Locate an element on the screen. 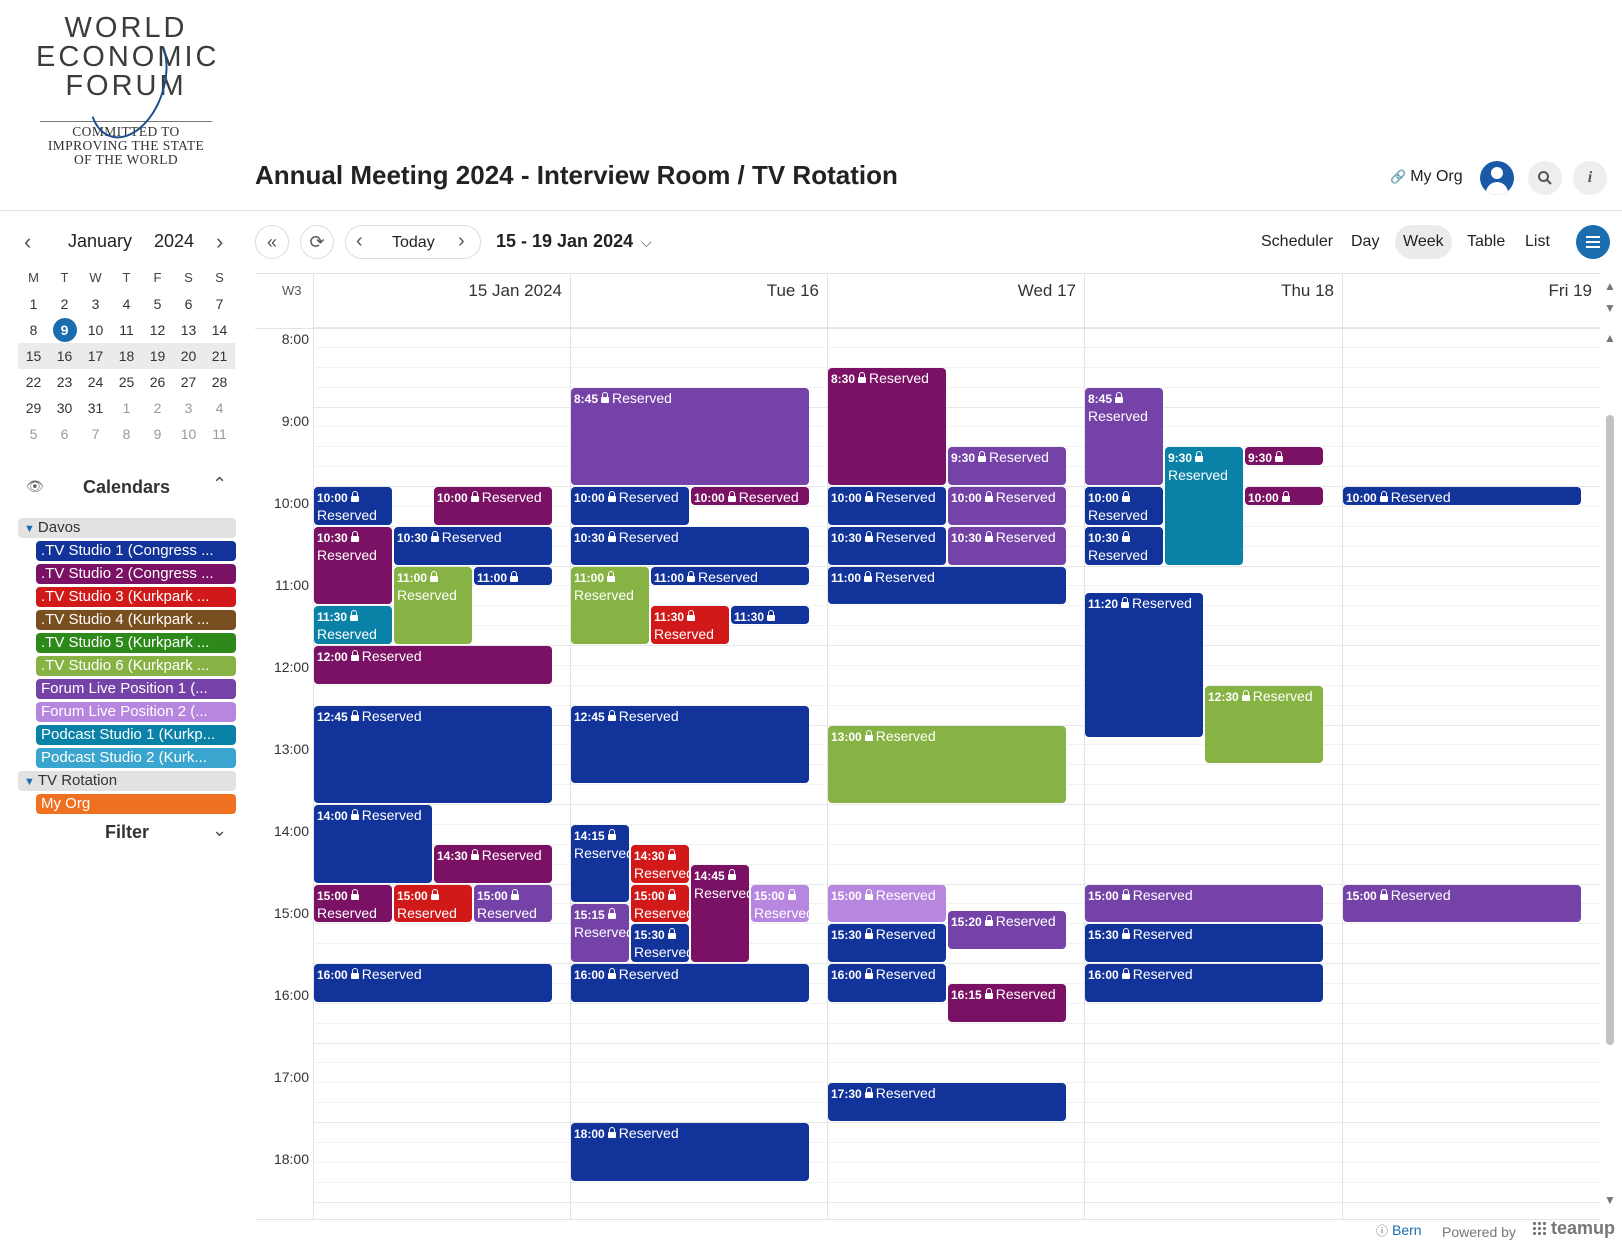  prev-week-button: ‹ is located at coordinates (359, 241).